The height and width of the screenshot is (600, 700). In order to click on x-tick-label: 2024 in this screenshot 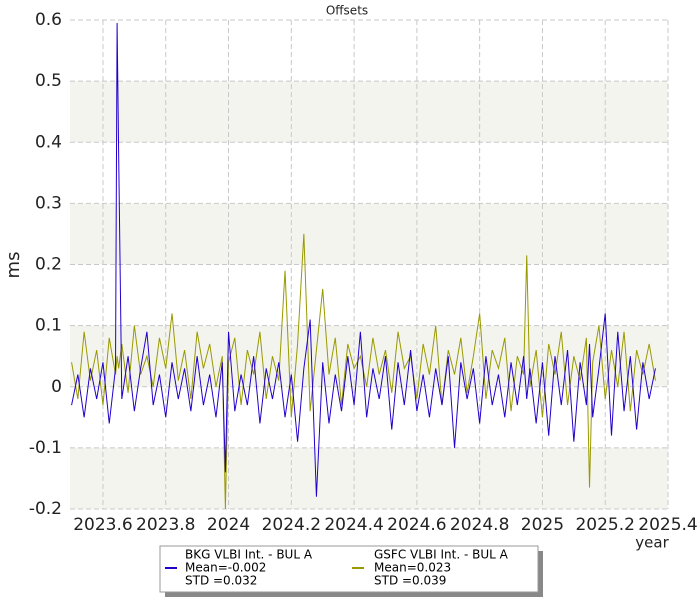, I will do `click(228, 525)`.